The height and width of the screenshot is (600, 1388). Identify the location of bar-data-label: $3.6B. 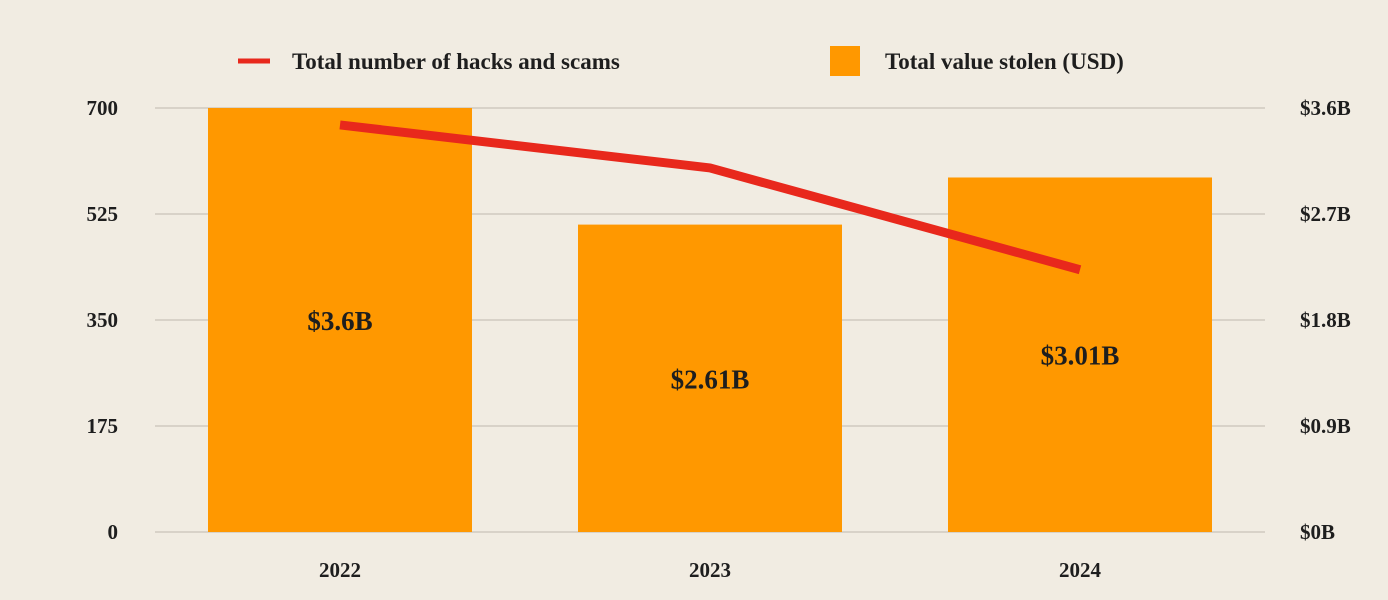
(339, 321).